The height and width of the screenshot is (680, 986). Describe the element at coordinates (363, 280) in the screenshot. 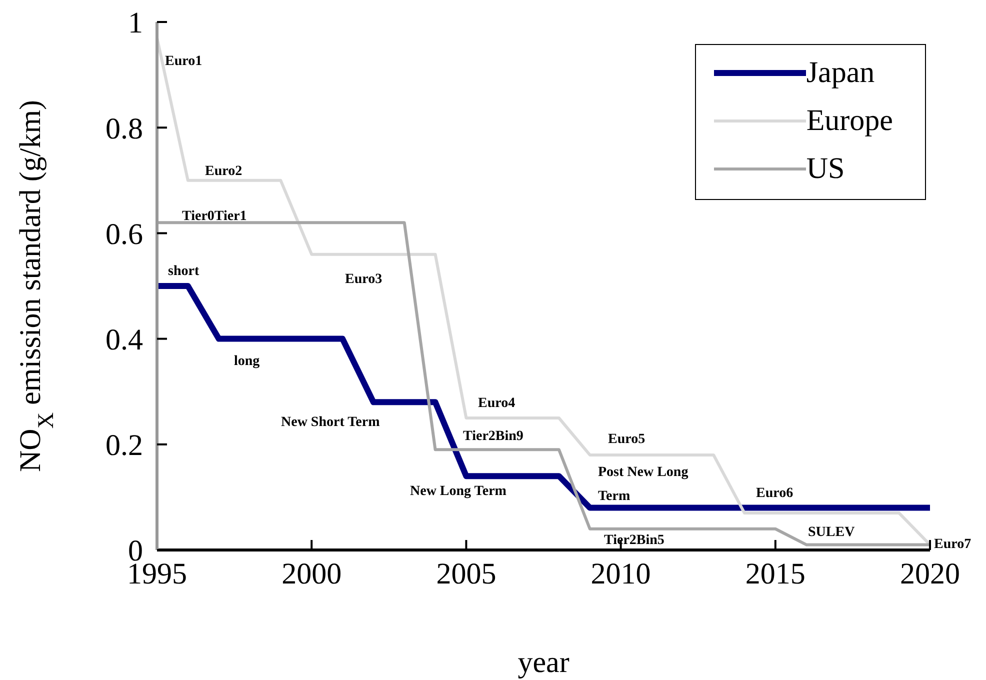

I see `annotation: Euro3` at that location.